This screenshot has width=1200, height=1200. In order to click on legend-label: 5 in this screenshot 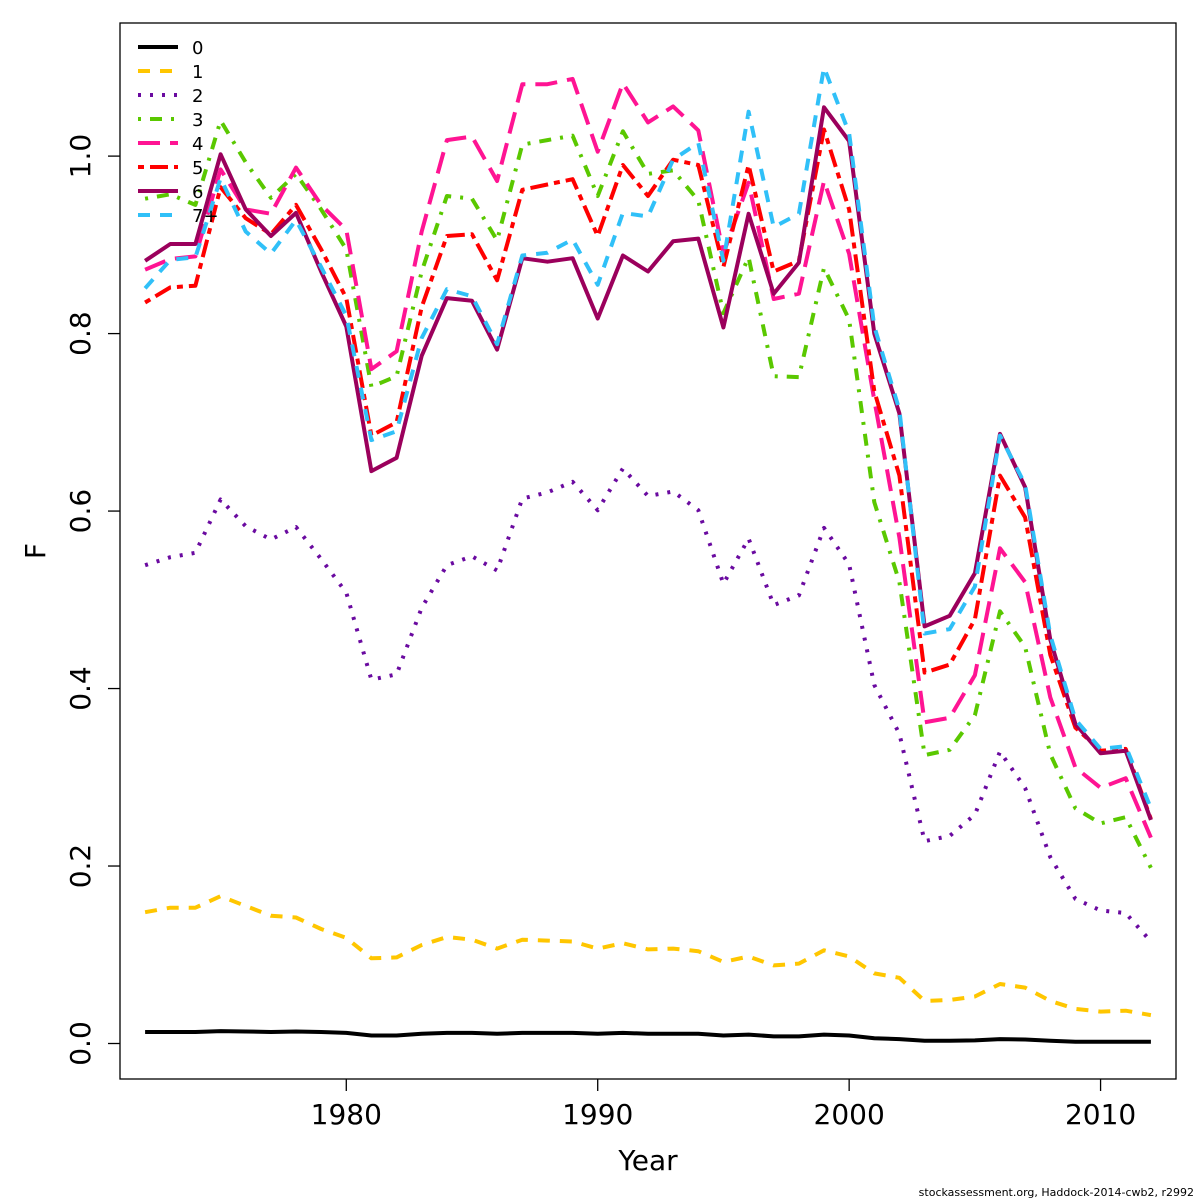, I will do `click(197, 168)`.